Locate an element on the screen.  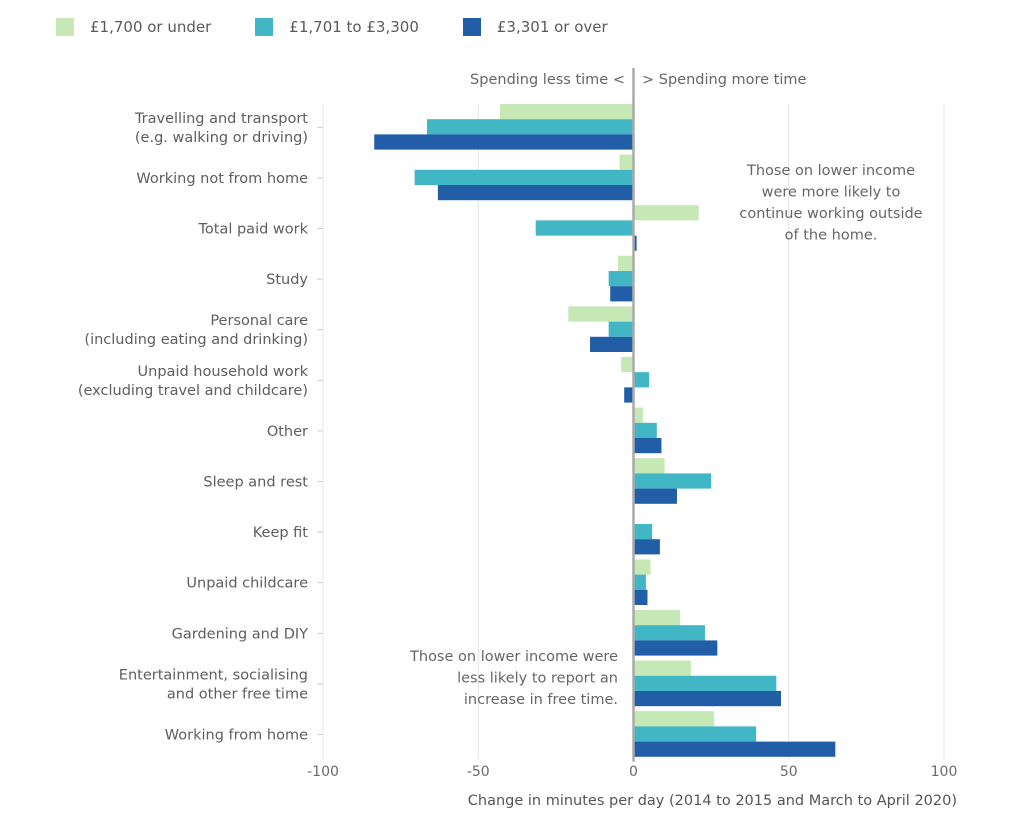
direction-label-left: Spending less time < is located at coordinates (547, 80).